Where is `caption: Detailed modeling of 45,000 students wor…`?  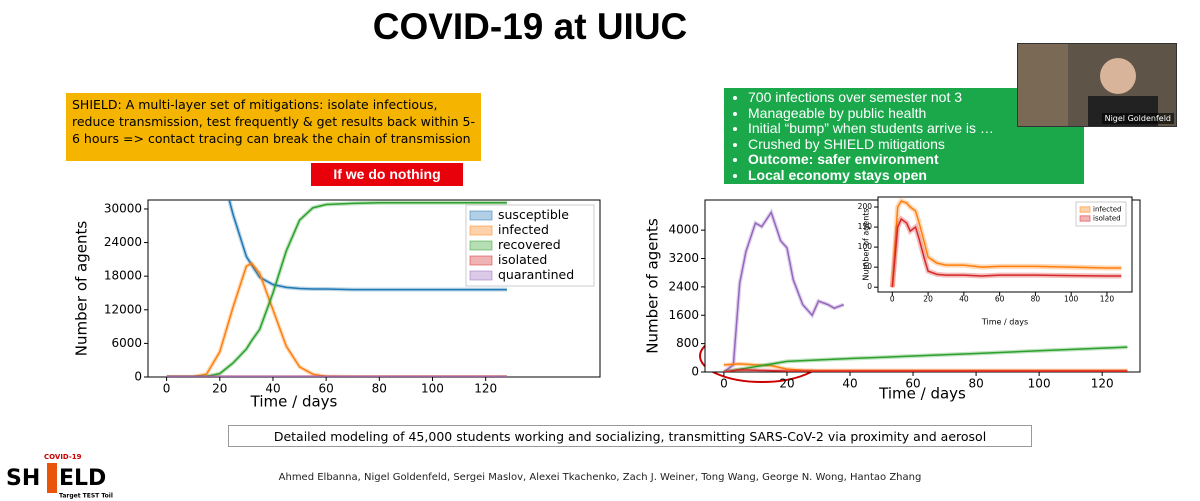
caption: Detailed modeling of 45,000 students wor… is located at coordinates (630, 436).